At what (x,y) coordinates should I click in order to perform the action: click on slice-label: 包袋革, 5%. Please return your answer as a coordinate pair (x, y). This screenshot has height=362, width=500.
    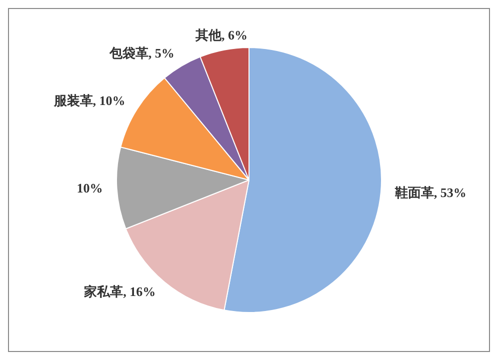
    Looking at the image, I should click on (141, 52).